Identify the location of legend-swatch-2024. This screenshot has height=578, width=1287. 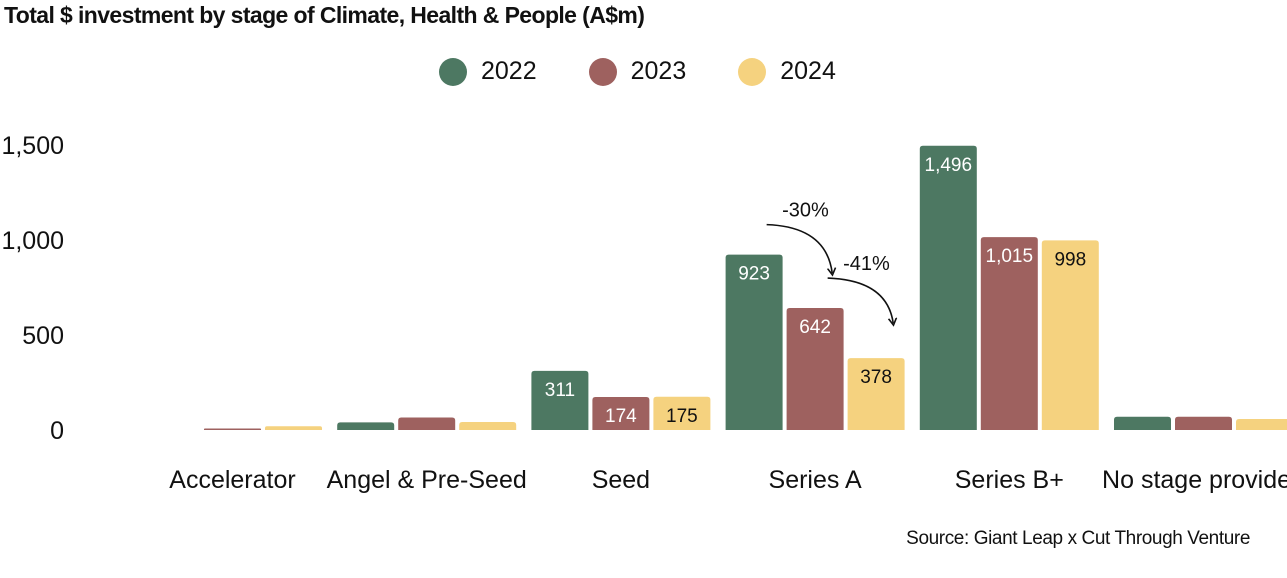
(752, 71).